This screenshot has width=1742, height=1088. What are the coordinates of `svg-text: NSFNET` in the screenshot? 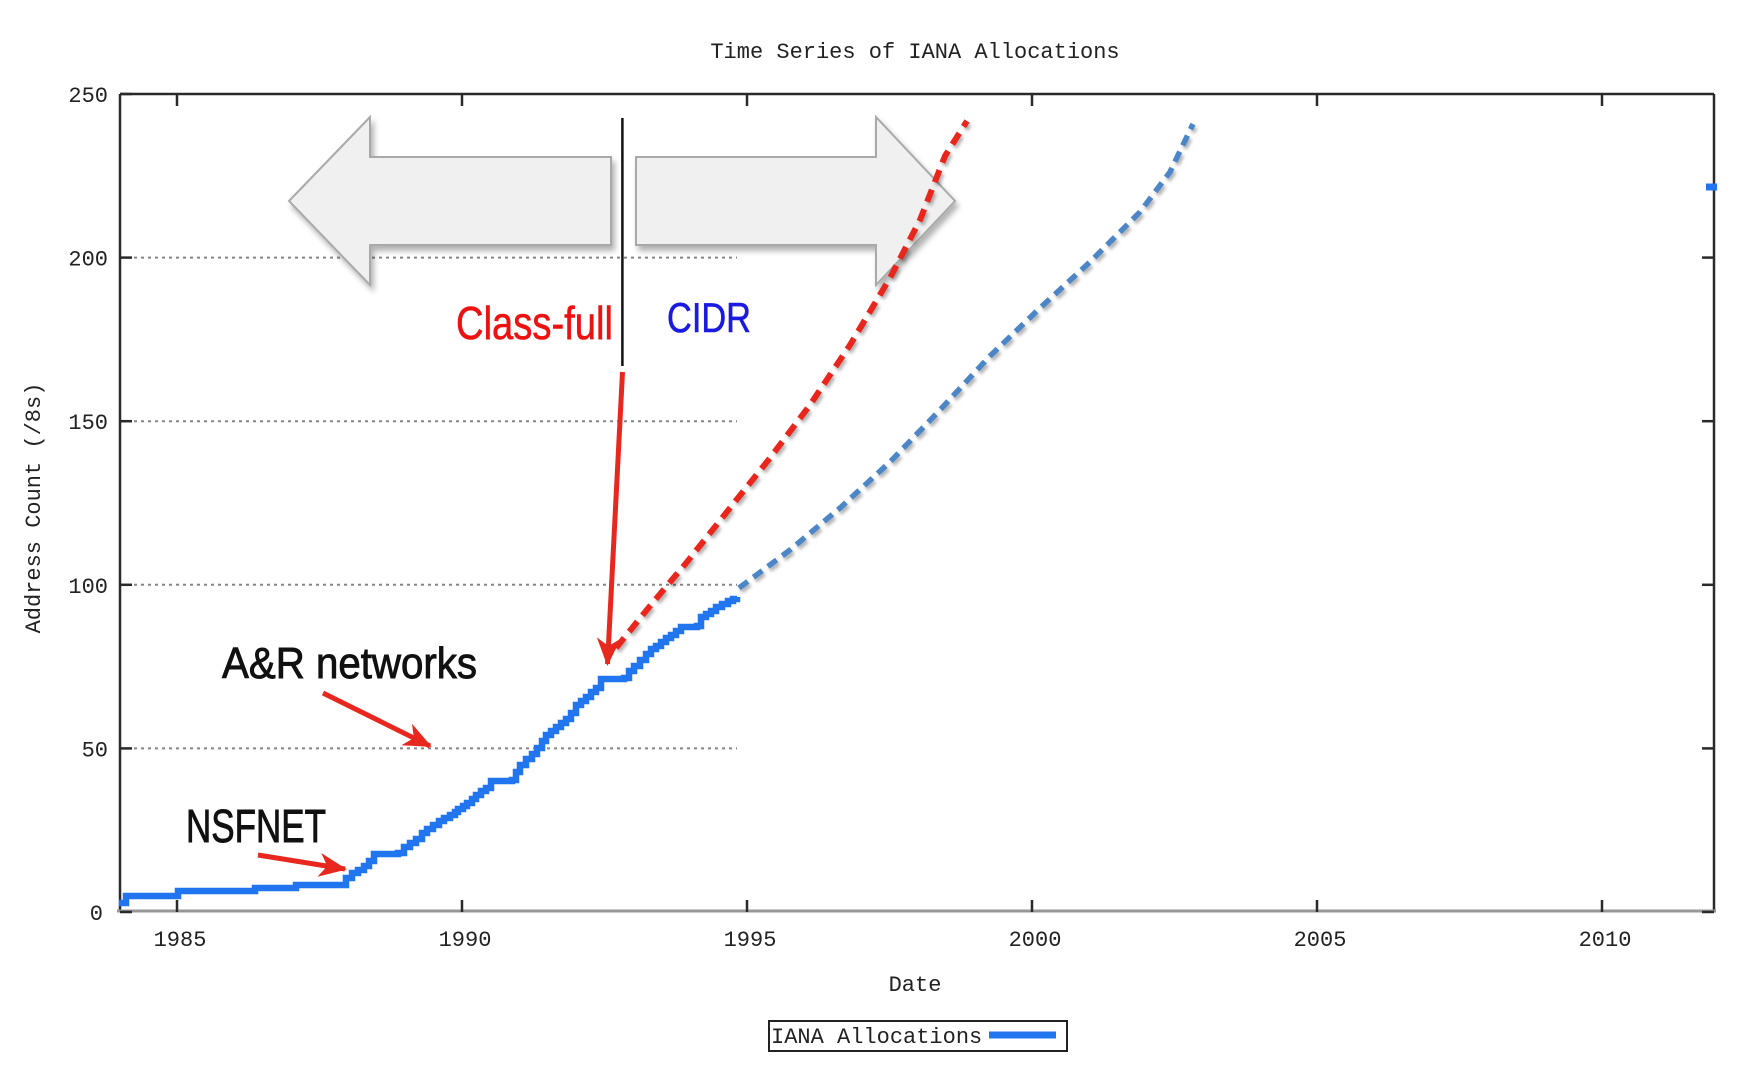 It's located at (256, 826).